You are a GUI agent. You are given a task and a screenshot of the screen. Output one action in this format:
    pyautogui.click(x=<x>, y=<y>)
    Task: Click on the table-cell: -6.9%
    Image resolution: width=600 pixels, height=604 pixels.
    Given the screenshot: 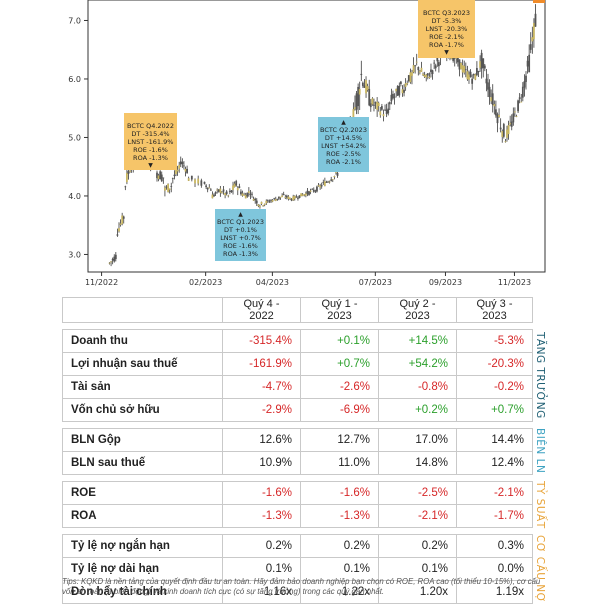 What is the action you would take?
    pyautogui.click(x=339, y=410)
    